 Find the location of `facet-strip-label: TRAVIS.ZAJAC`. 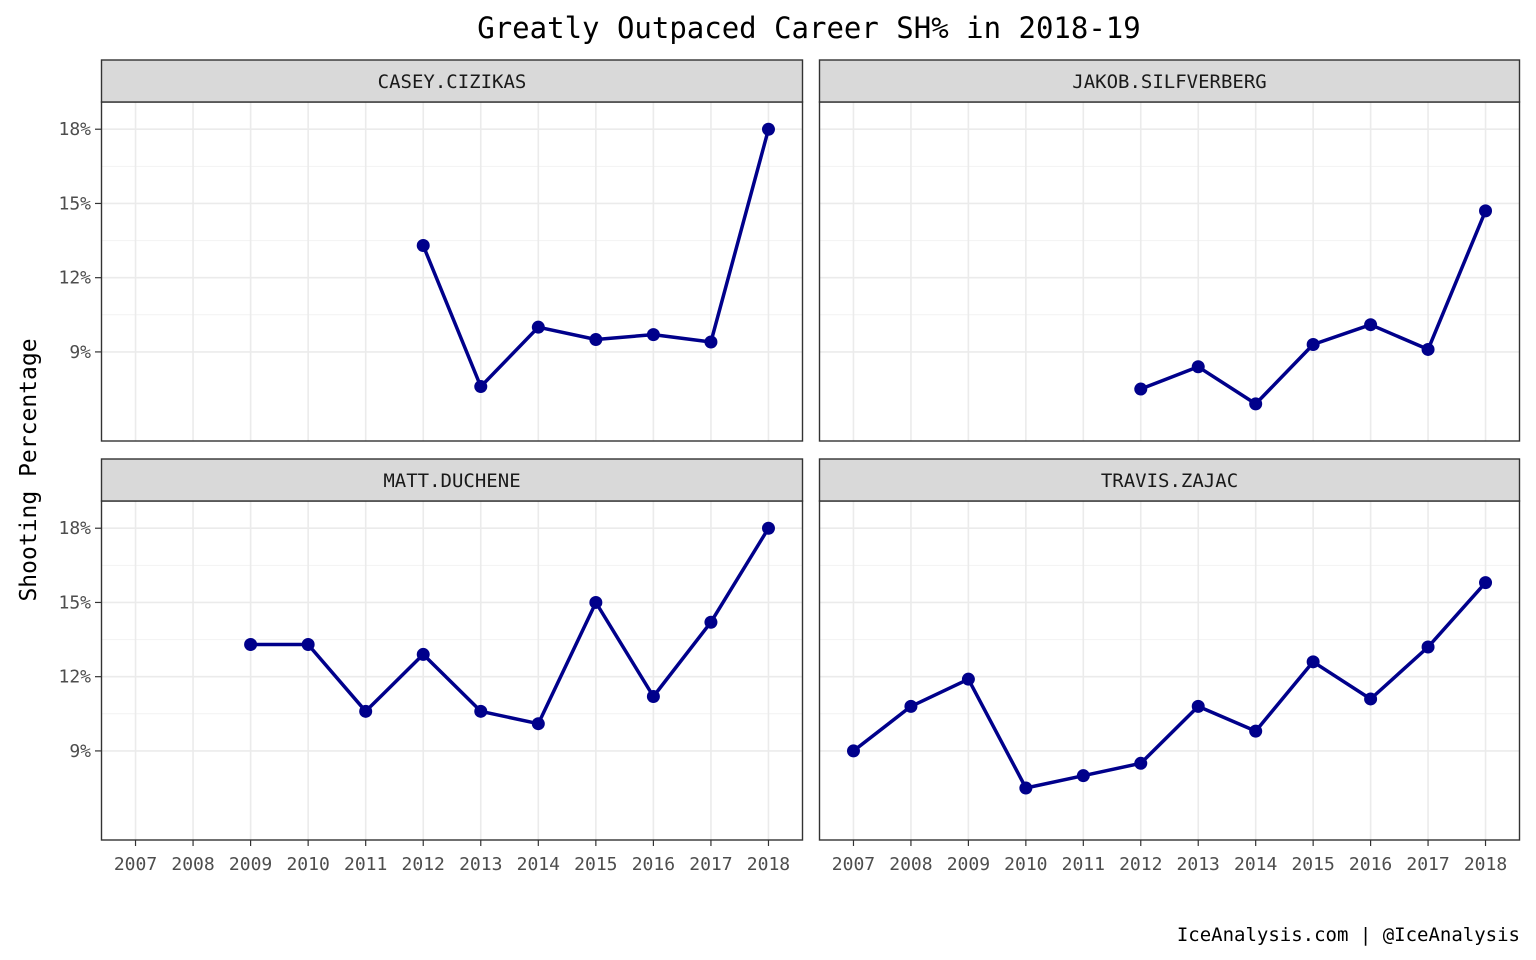

facet-strip-label: TRAVIS.ZAJAC is located at coordinates (1169, 481).